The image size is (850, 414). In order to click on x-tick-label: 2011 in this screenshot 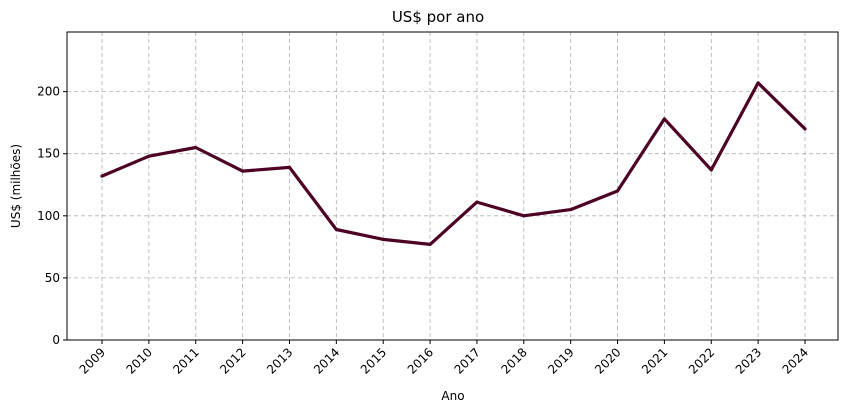, I will do `click(185, 360)`.